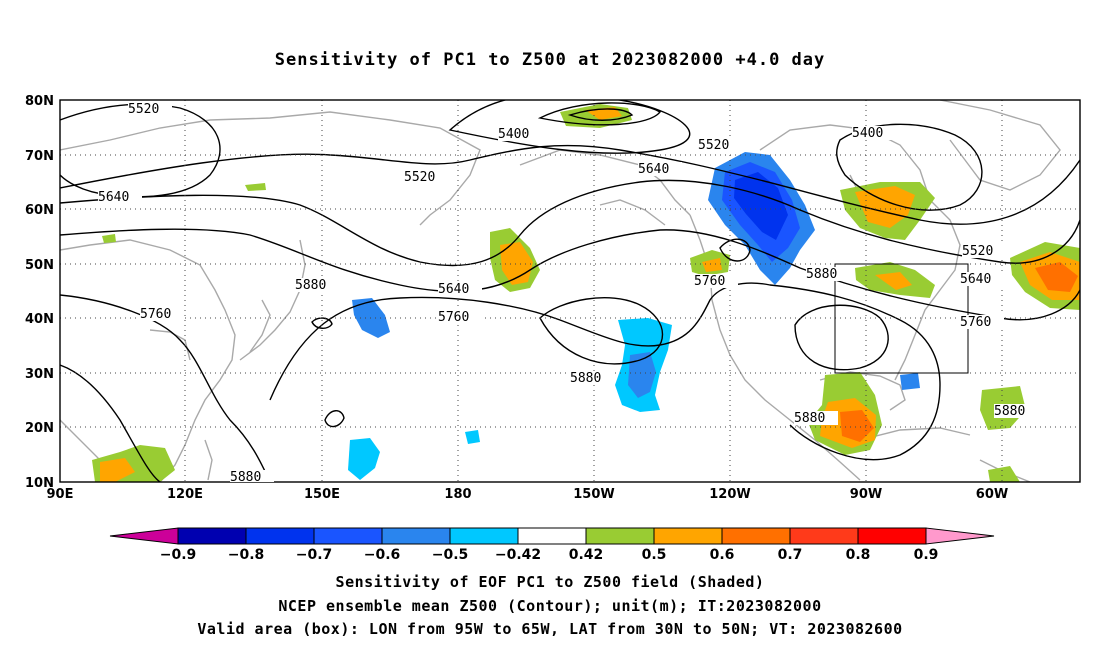  I want to click on lat-label: 50N, so click(39, 265).